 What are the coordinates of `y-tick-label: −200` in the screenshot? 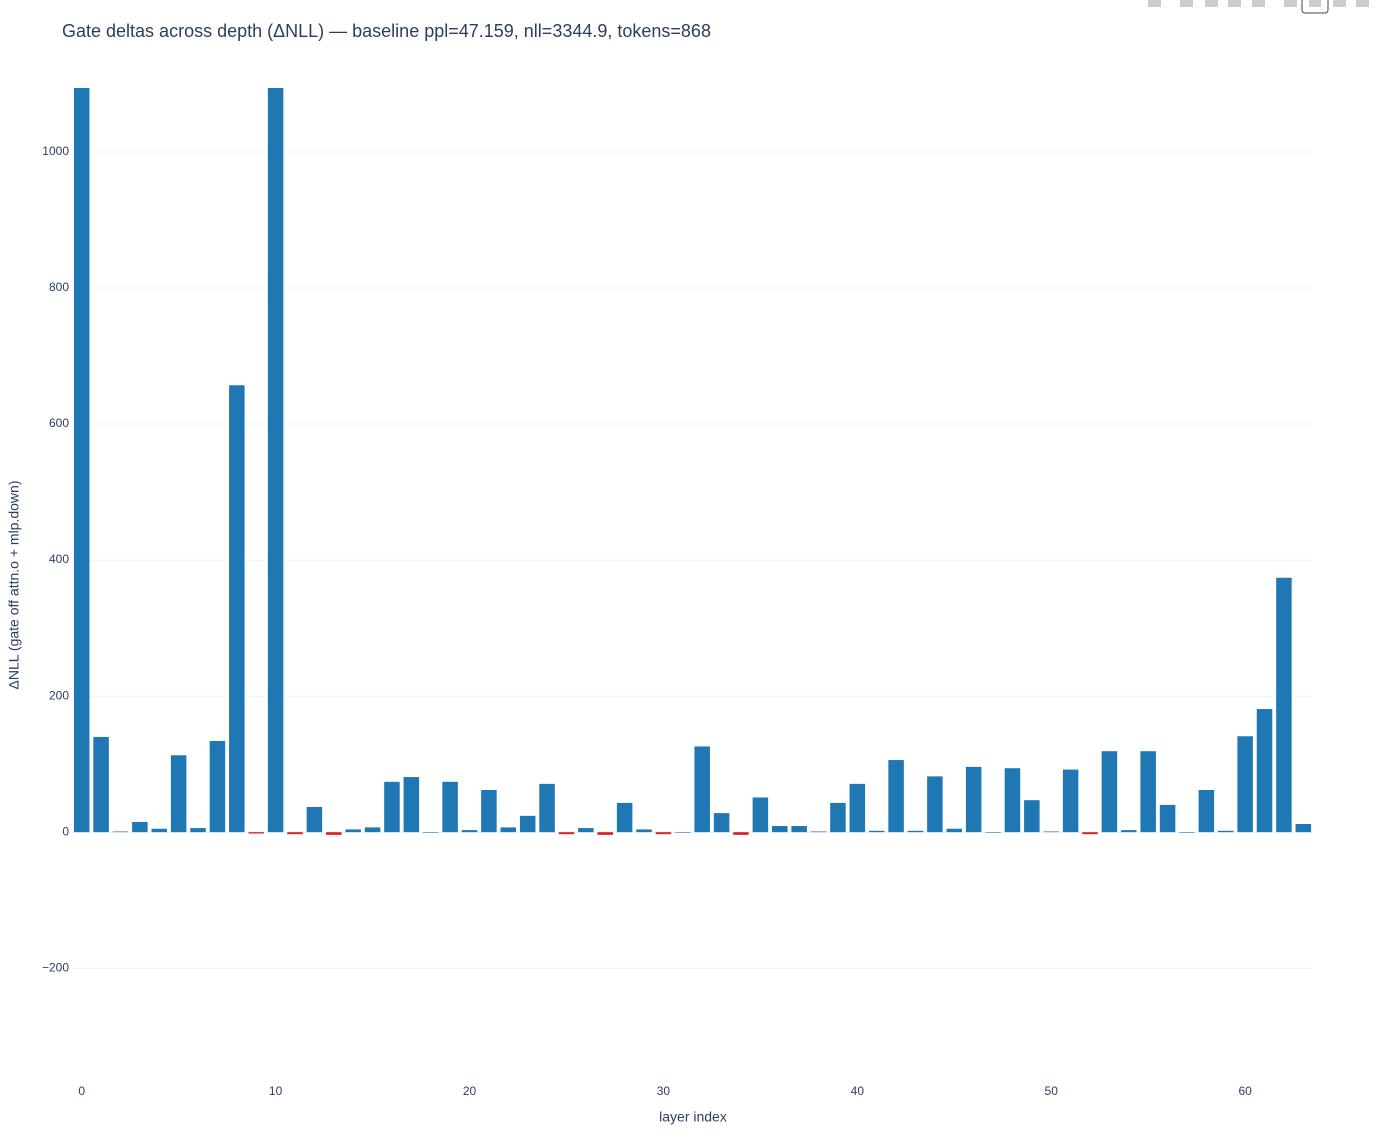 It's located at (55, 967).